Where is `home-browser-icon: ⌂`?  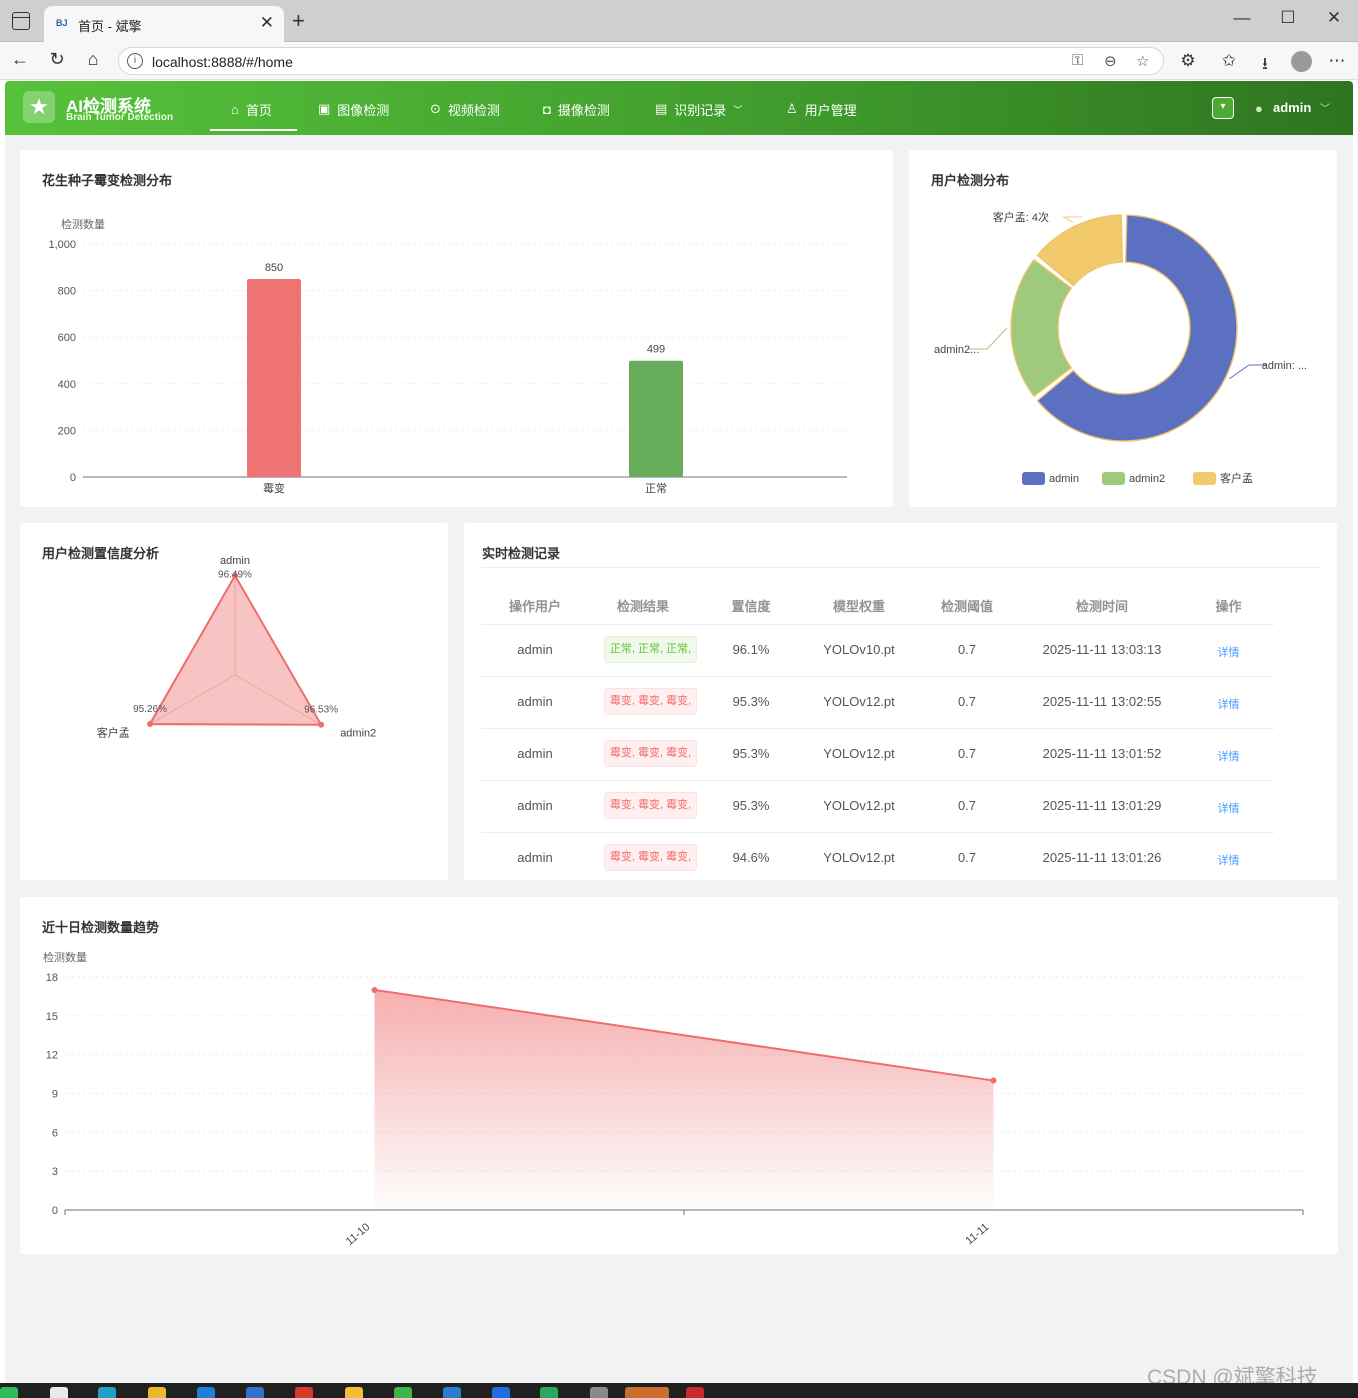
home-browser-icon: ⌂ is located at coordinates (93, 59).